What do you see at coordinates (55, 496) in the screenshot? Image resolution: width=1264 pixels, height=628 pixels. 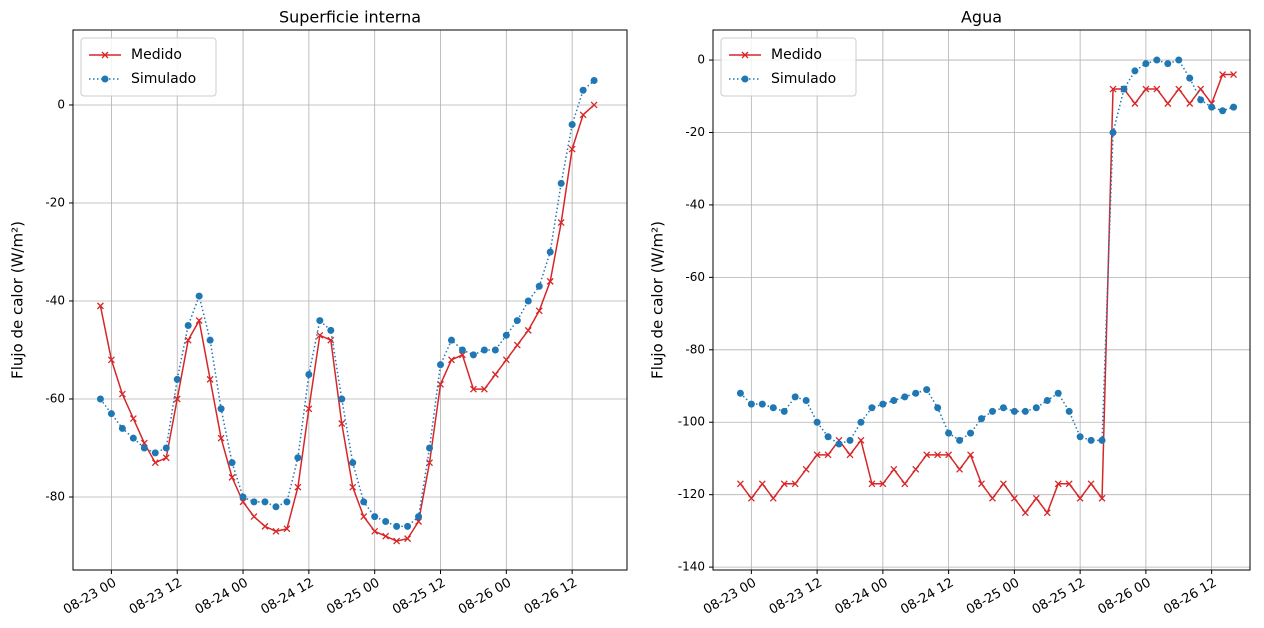 I see `y-tick-label: -80` at bounding box center [55, 496].